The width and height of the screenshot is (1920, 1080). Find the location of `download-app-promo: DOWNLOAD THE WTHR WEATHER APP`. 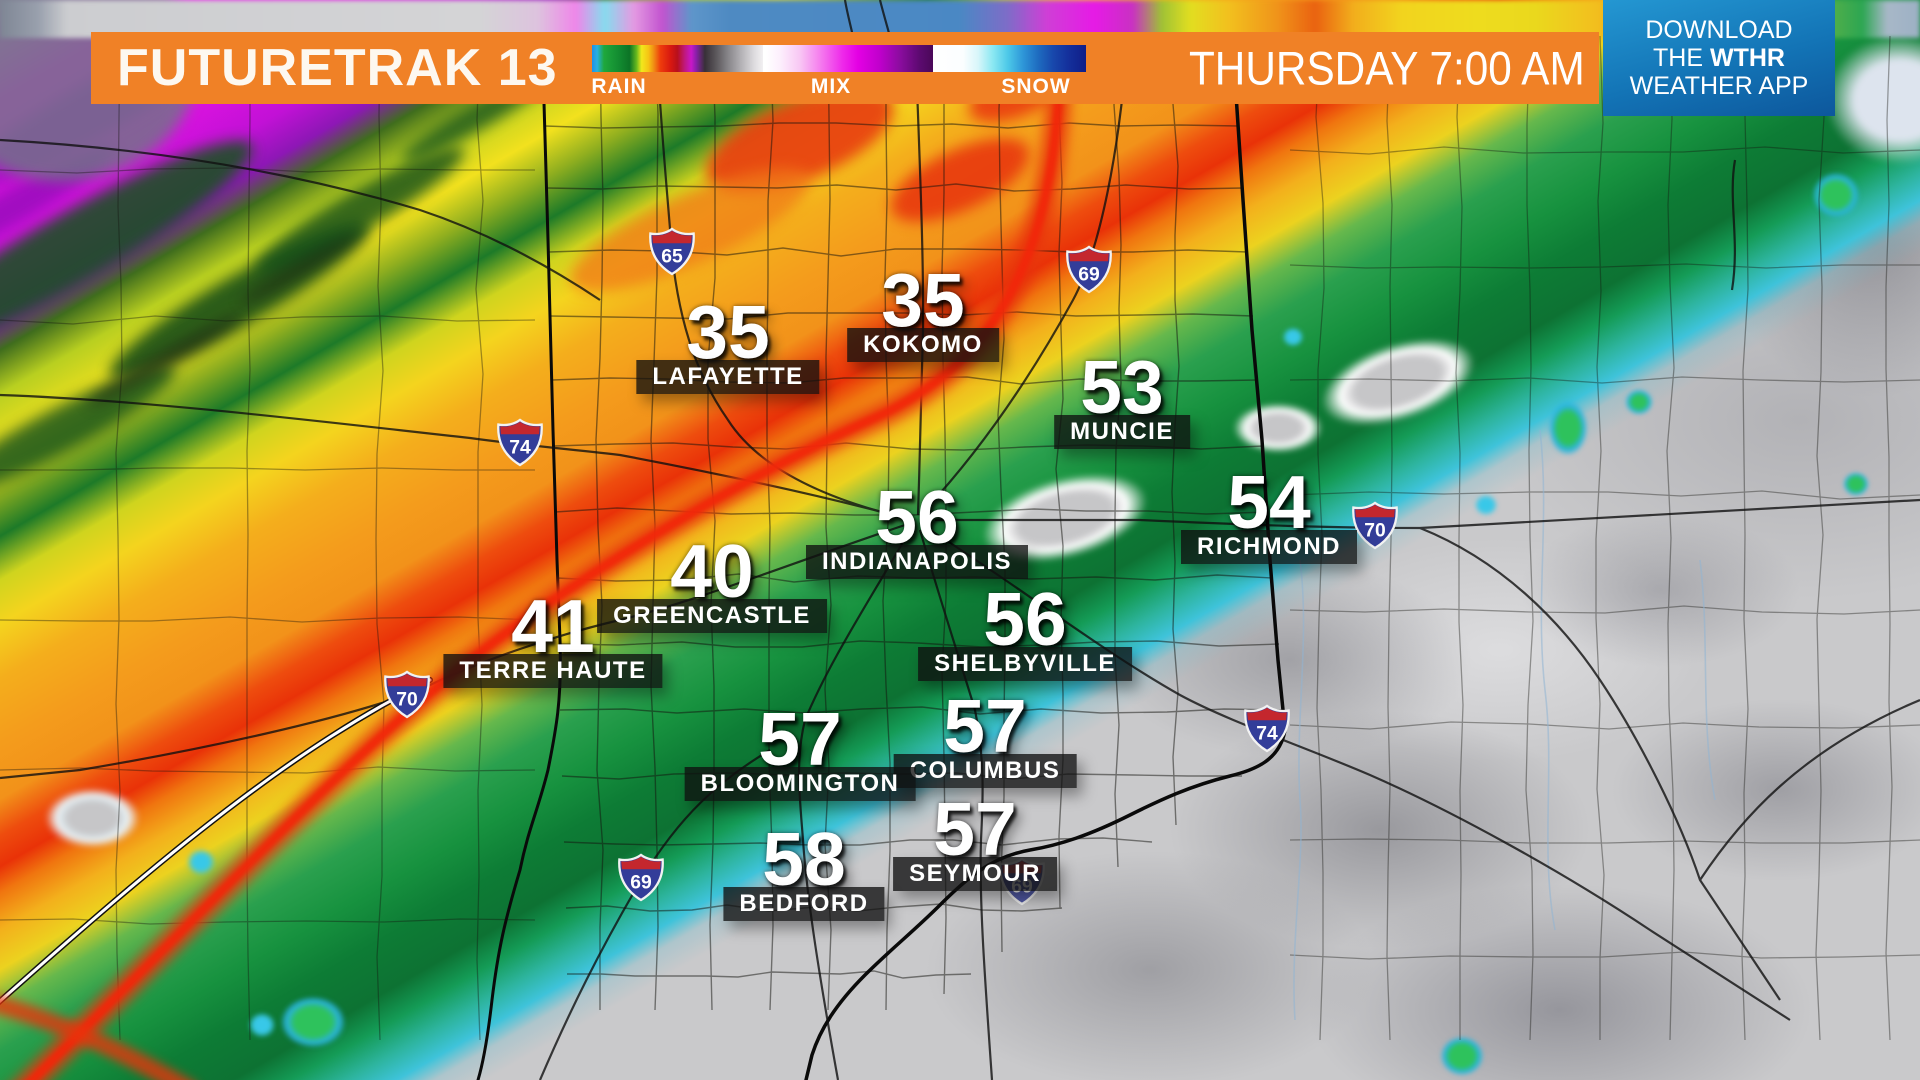

download-app-promo: DOWNLOAD THE WTHR WEATHER APP is located at coordinates (1719, 58).